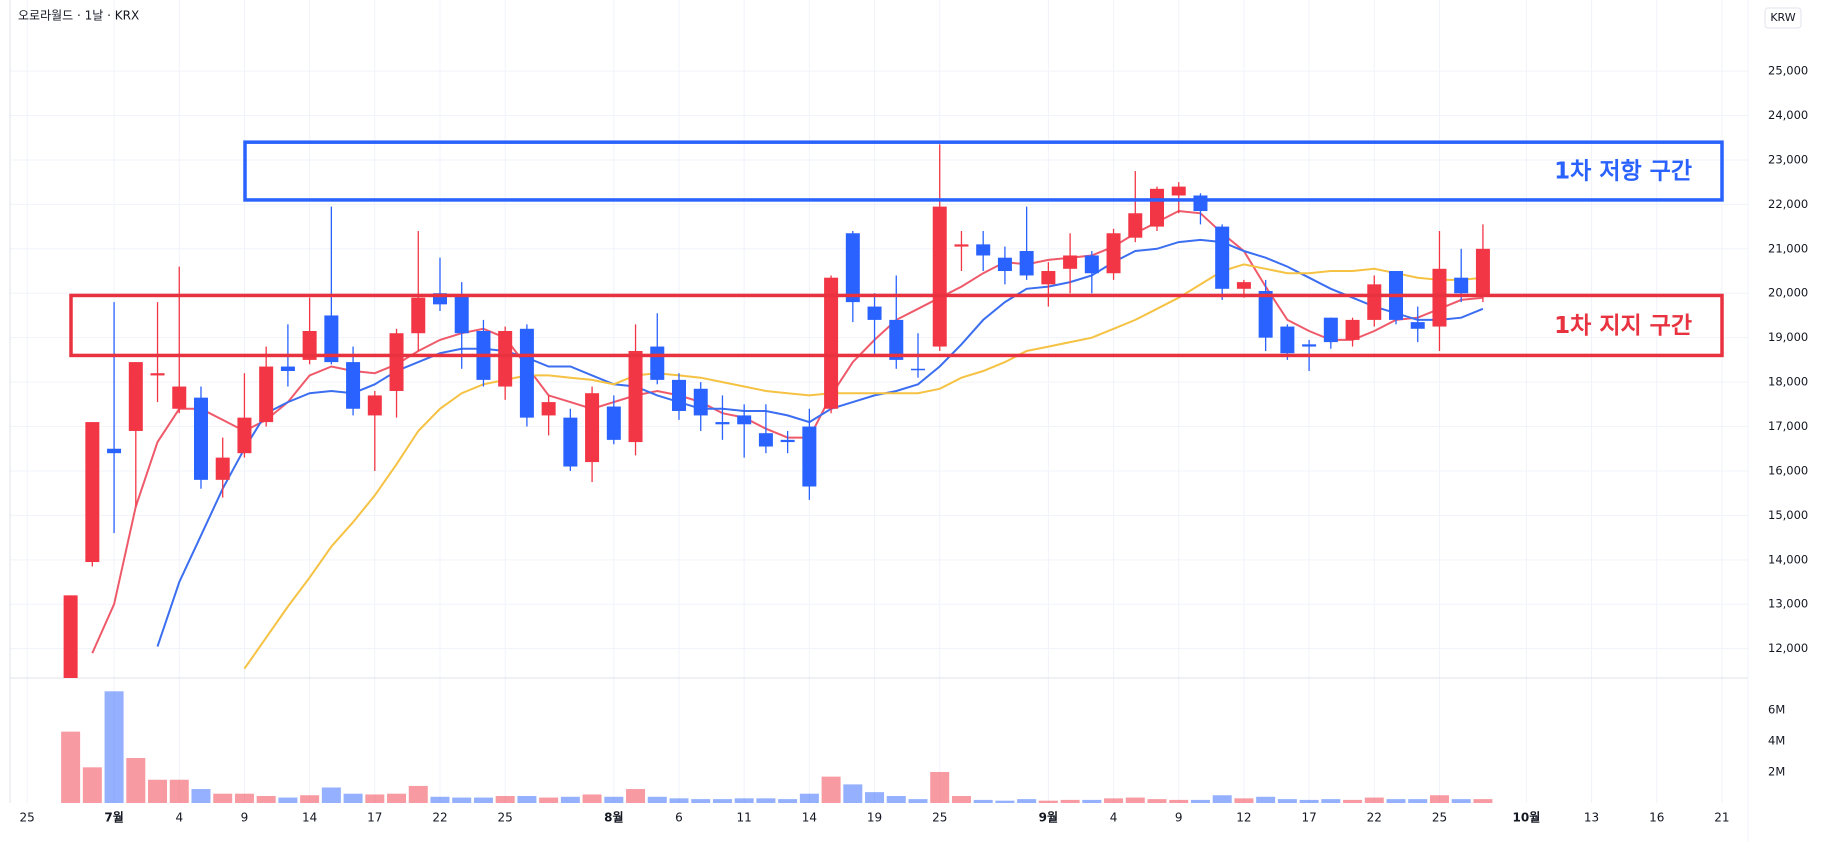 The image size is (1827, 841). I want to click on y-tick-label: 22,000, so click(1788, 204).